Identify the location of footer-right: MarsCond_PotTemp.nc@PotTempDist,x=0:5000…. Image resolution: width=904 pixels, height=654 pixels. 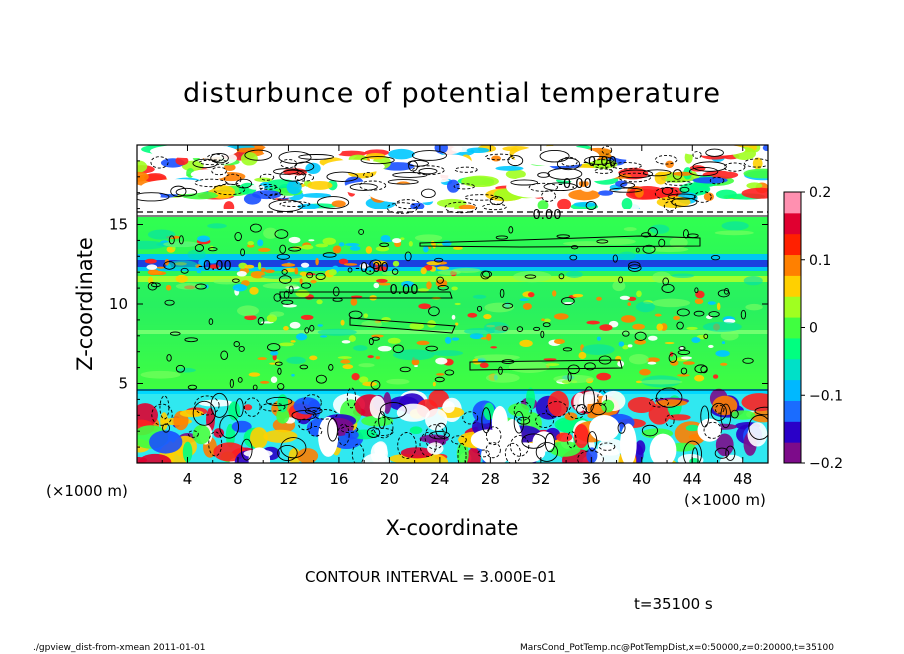
(677, 648).